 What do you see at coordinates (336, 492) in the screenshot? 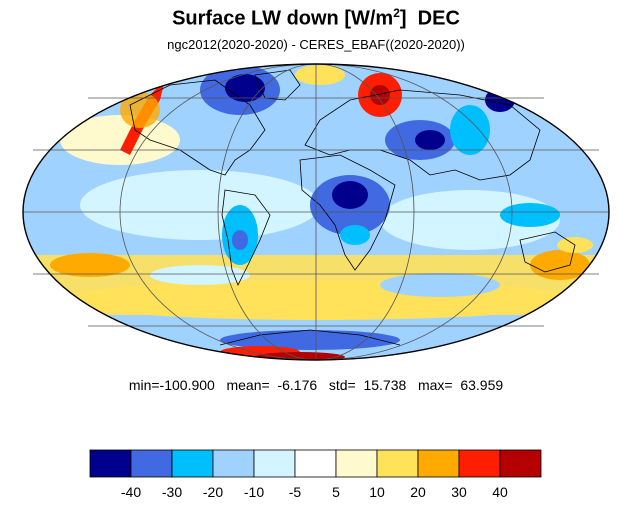
I see `colorbar-tick-label: 5` at bounding box center [336, 492].